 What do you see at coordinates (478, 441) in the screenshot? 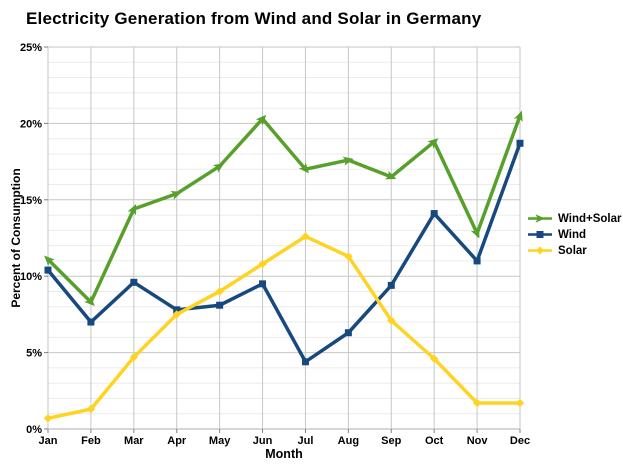
I see `x-tick-label: Nov` at bounding box center [478, 441].